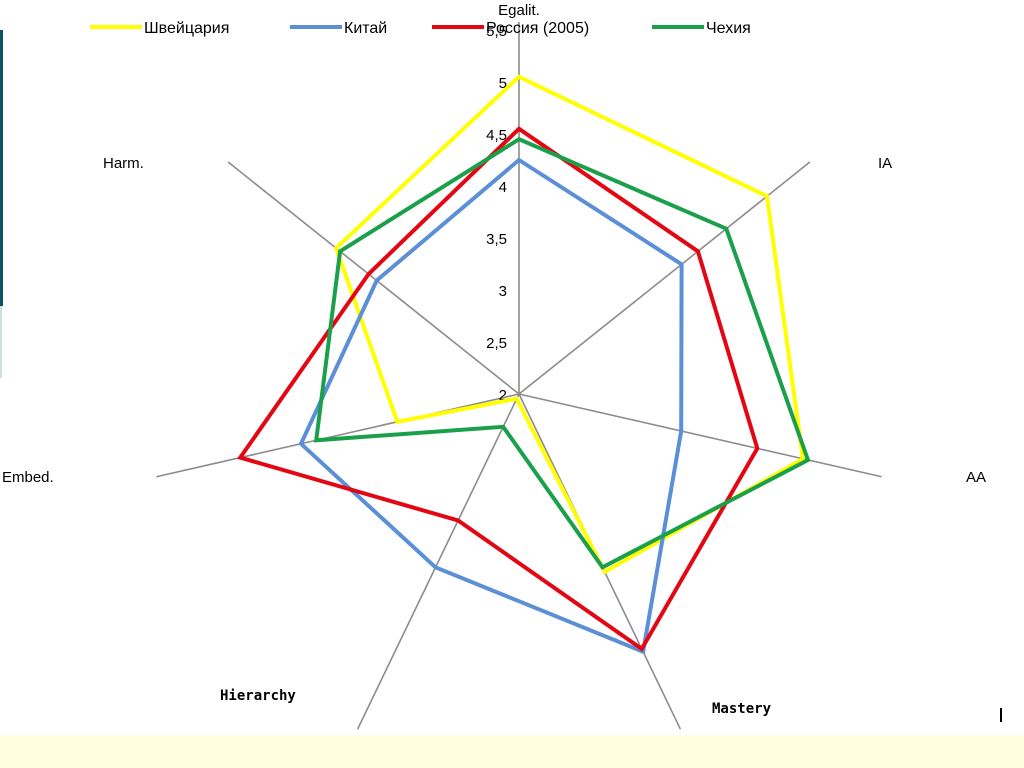 The image size is (1024, 768). What do you see at coordinates (1, 342) in the screenshot?
I see `left-accent-lower` at bounding box center [1, 342].